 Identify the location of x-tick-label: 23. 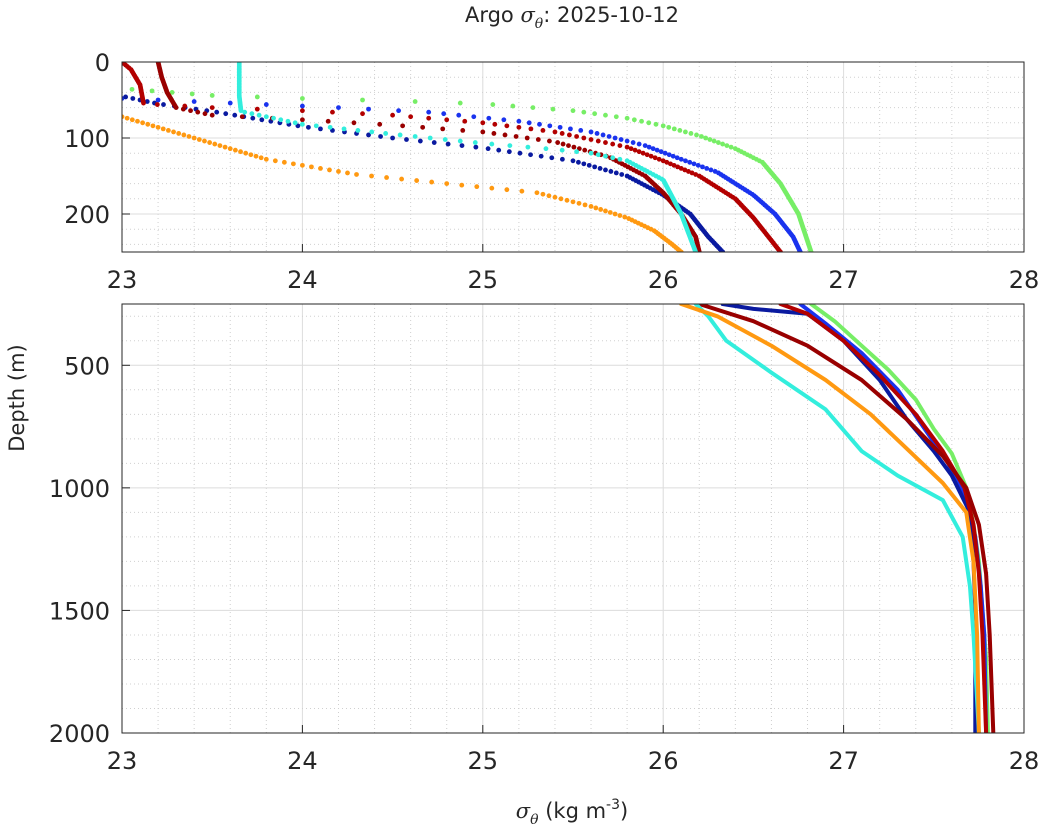
(122, 761).